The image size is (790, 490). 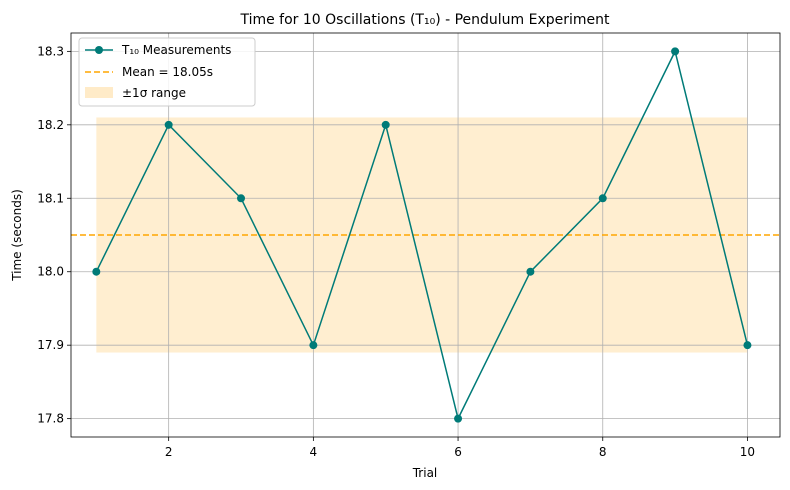 I want to click on y-tick-label: 18.0, so click(x=50, y=272).